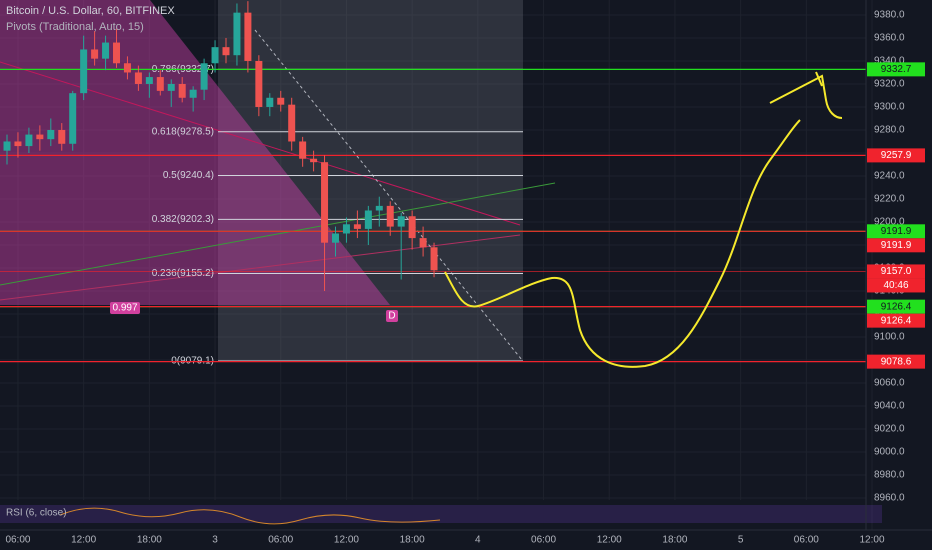 The image size is (932, 550). I want to click on countdown-bg, so click(896, 285).